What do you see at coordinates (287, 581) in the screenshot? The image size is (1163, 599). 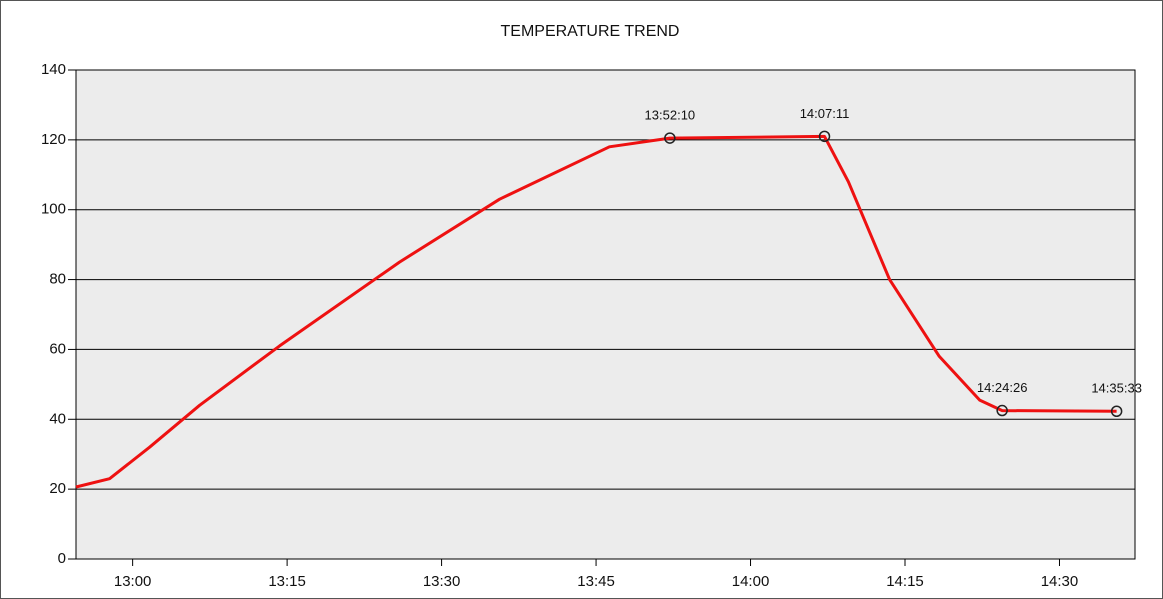 I see `x-tick-label: 13:15` at bounding box center [287, 581].